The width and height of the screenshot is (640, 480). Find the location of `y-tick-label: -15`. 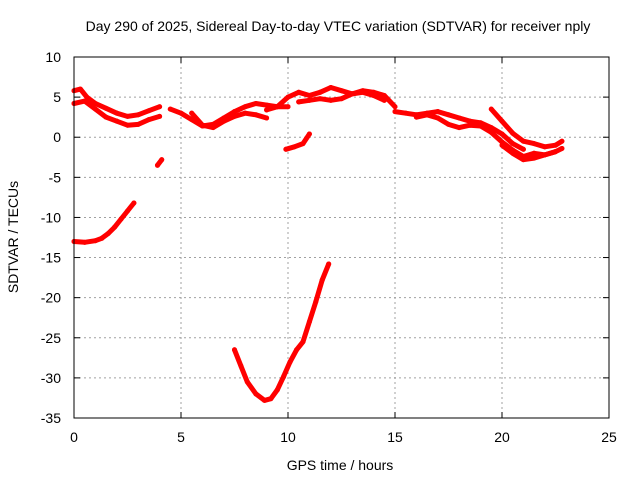

y-tick-label: -15 is located at coordinates (51, 258).